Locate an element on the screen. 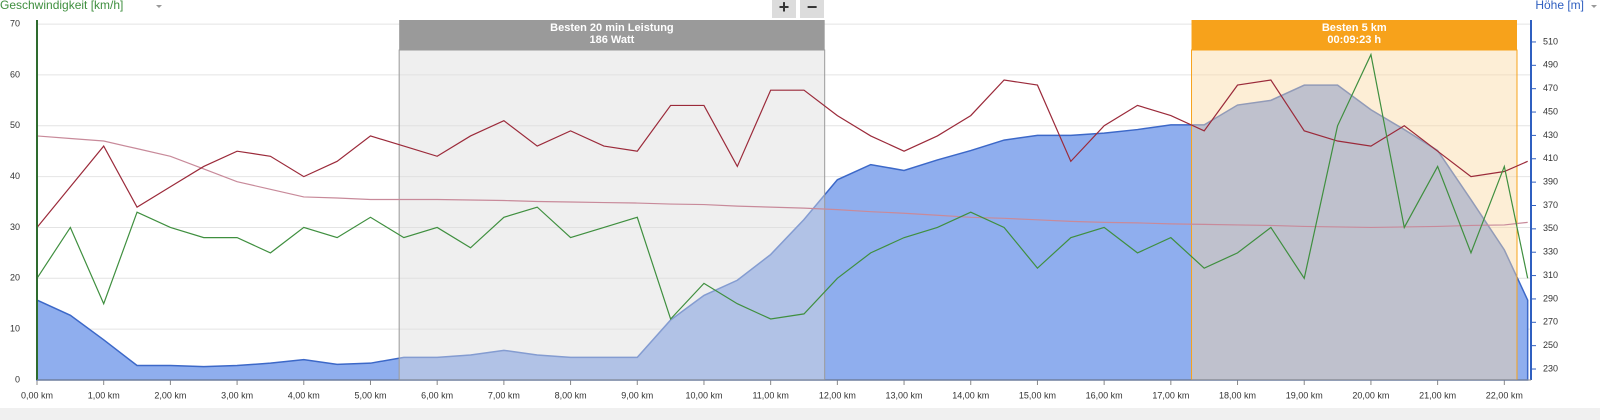 The image size is (1600, 420). x-tick-label: 22,00 km is located at coordinates (1504, 395).